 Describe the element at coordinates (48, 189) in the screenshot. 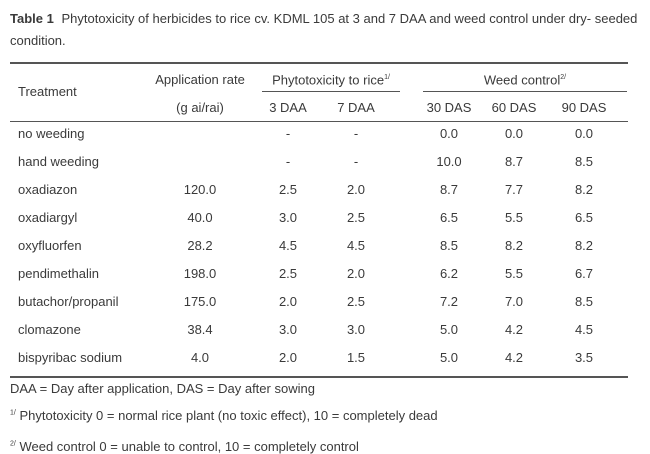

I see `cell-treatment: oxadiazon` at that location.